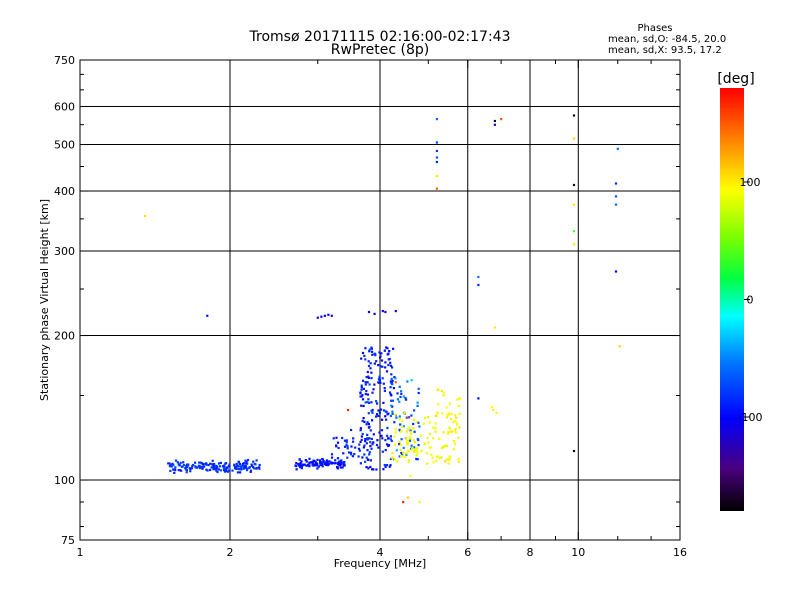 This screenshot has width=800, height=600. I want to click on phases-o-stats: mean, sd,O: -84.5, 20.0, so click(667, 39).